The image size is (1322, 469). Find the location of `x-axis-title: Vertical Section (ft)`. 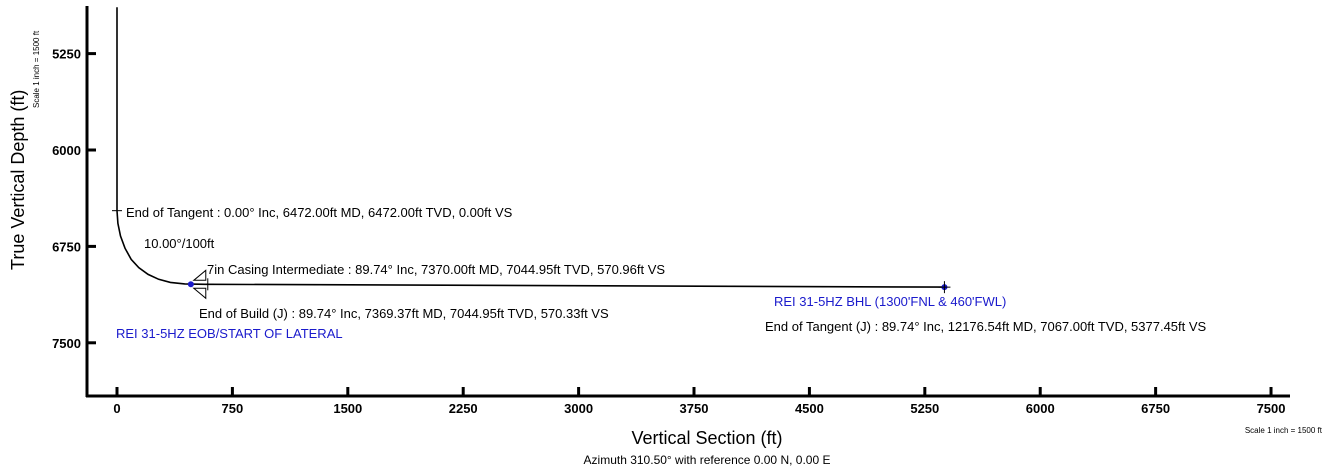

x-axis-title: Vertical Section (ft) is located at coordinates (706, 438).